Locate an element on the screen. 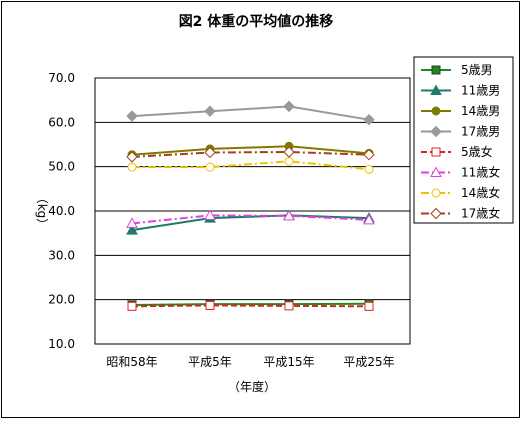  y-tick-label: 40.0 is located at coordinates (61, 211).